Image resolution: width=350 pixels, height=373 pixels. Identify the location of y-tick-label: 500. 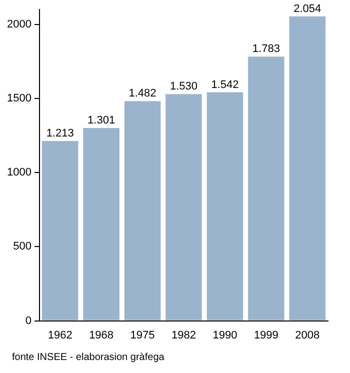
(22, 246).